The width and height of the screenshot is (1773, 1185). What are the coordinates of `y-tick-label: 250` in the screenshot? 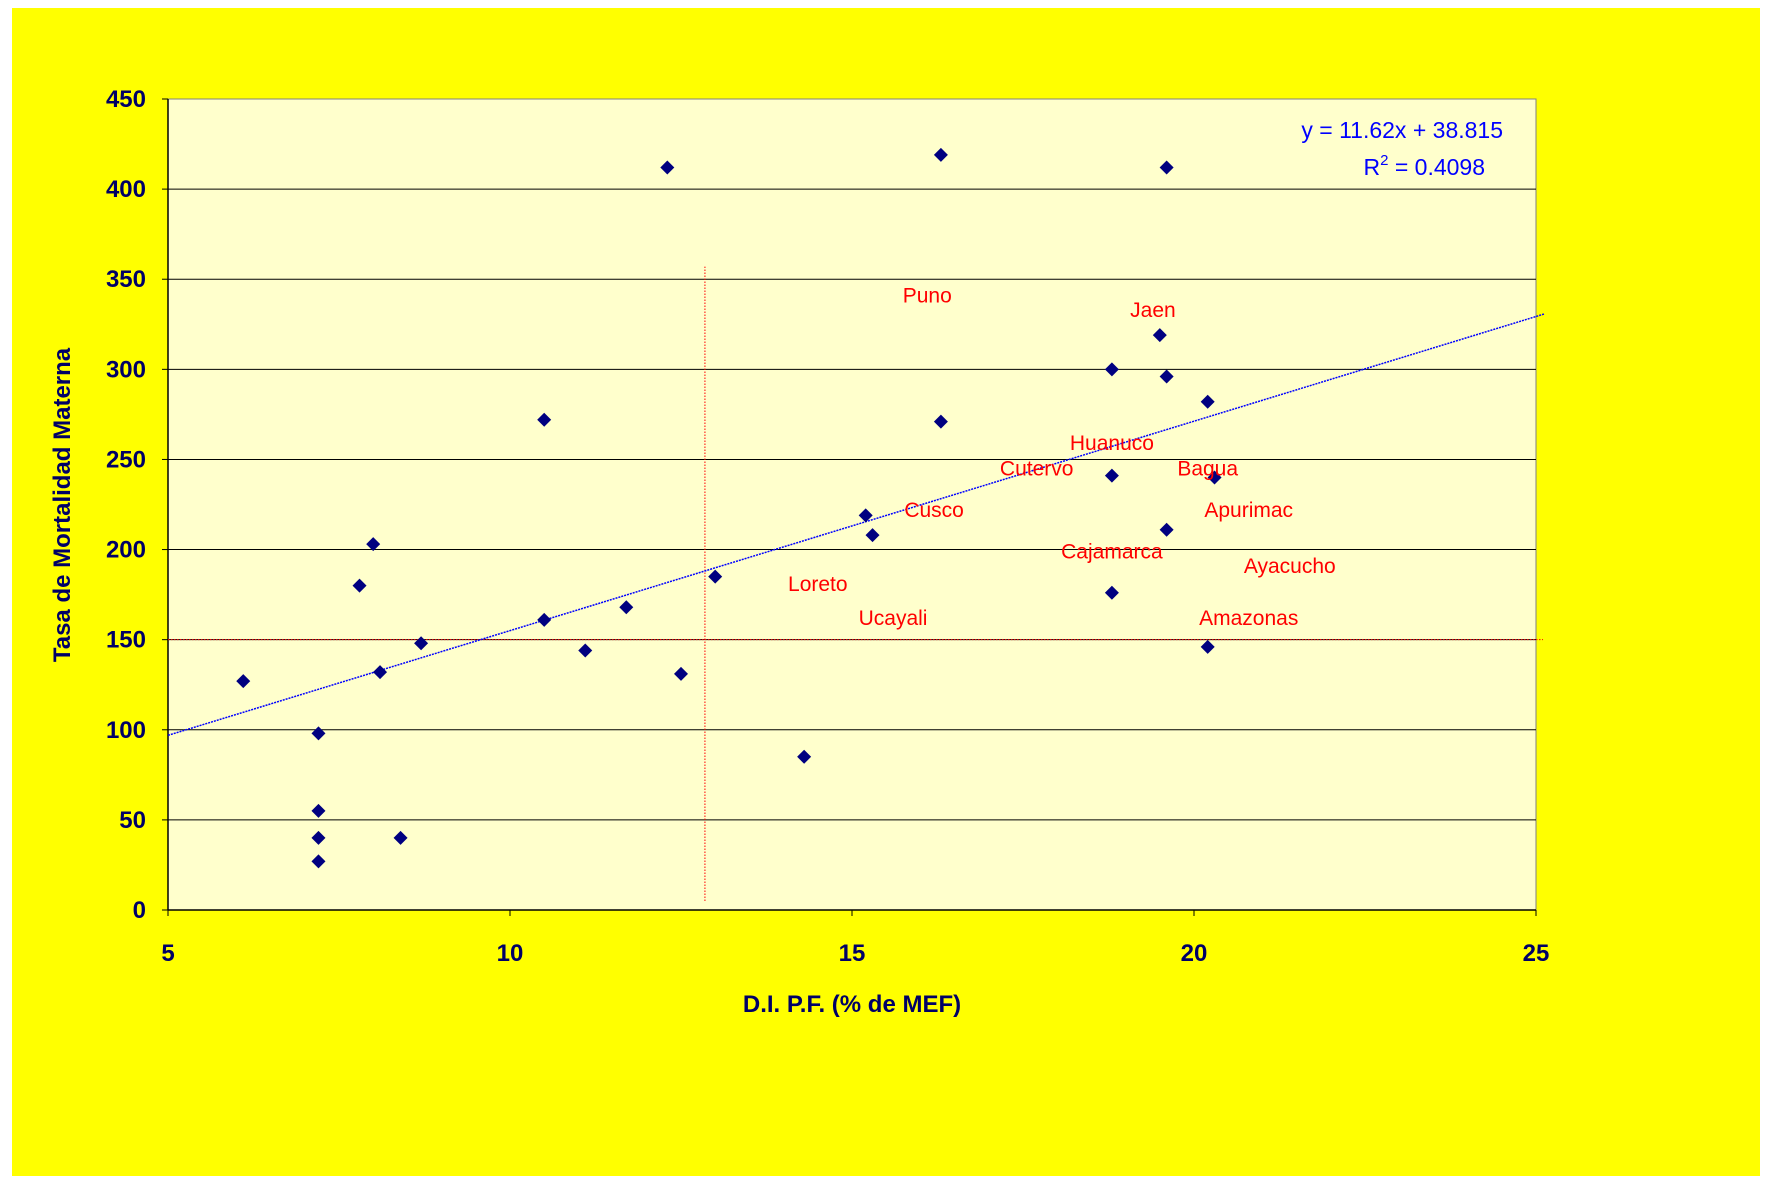 It's located at (126, 459).